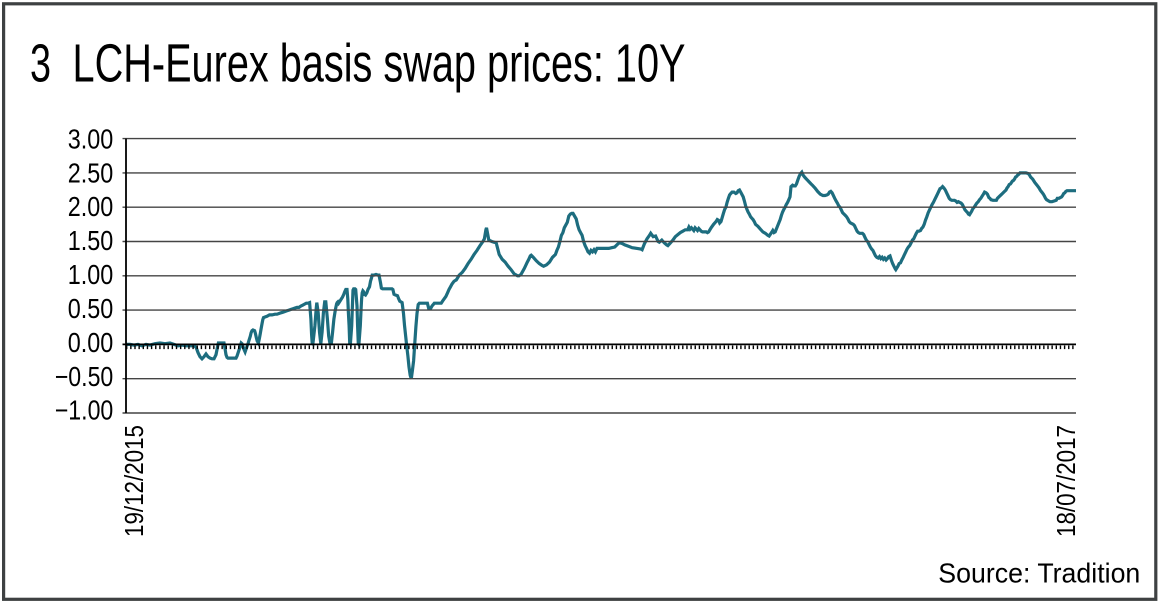 The width and height of the screenshot is (1160, 608). I want to click on svg-text: 3, so click(40, 63).